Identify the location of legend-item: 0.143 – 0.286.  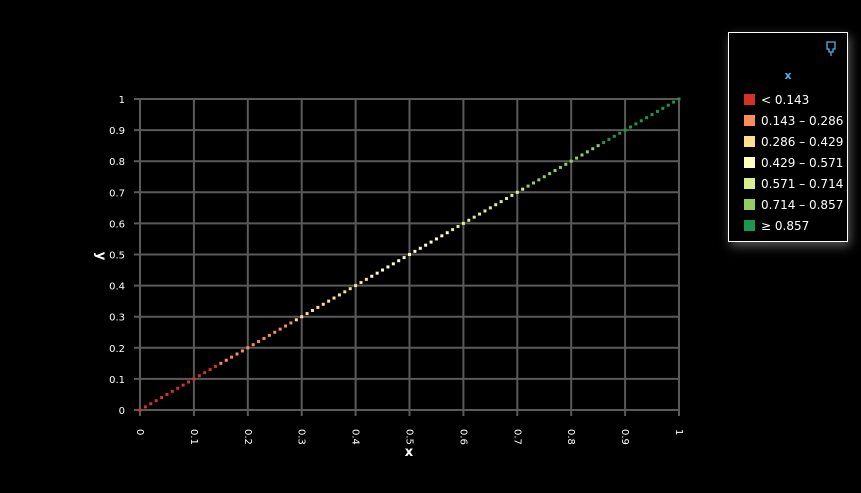
(793, 120).